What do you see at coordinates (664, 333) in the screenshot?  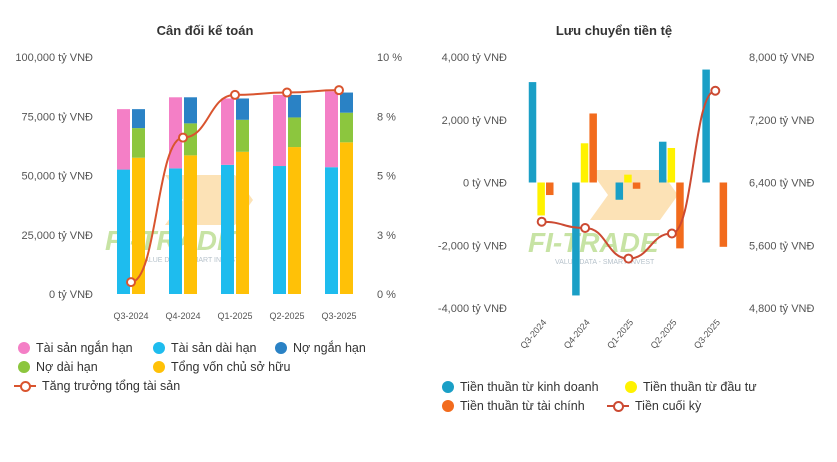 I see `x-tick-label: Q2-2025` at bounding box center [664, 333].